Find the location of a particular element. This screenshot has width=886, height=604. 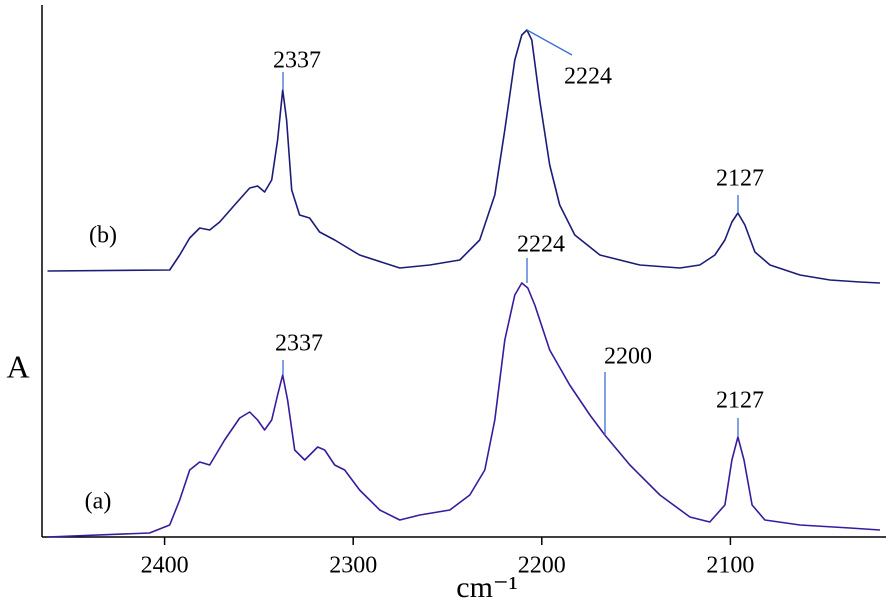

series-label: (b) is located at coordinates (103, 236).